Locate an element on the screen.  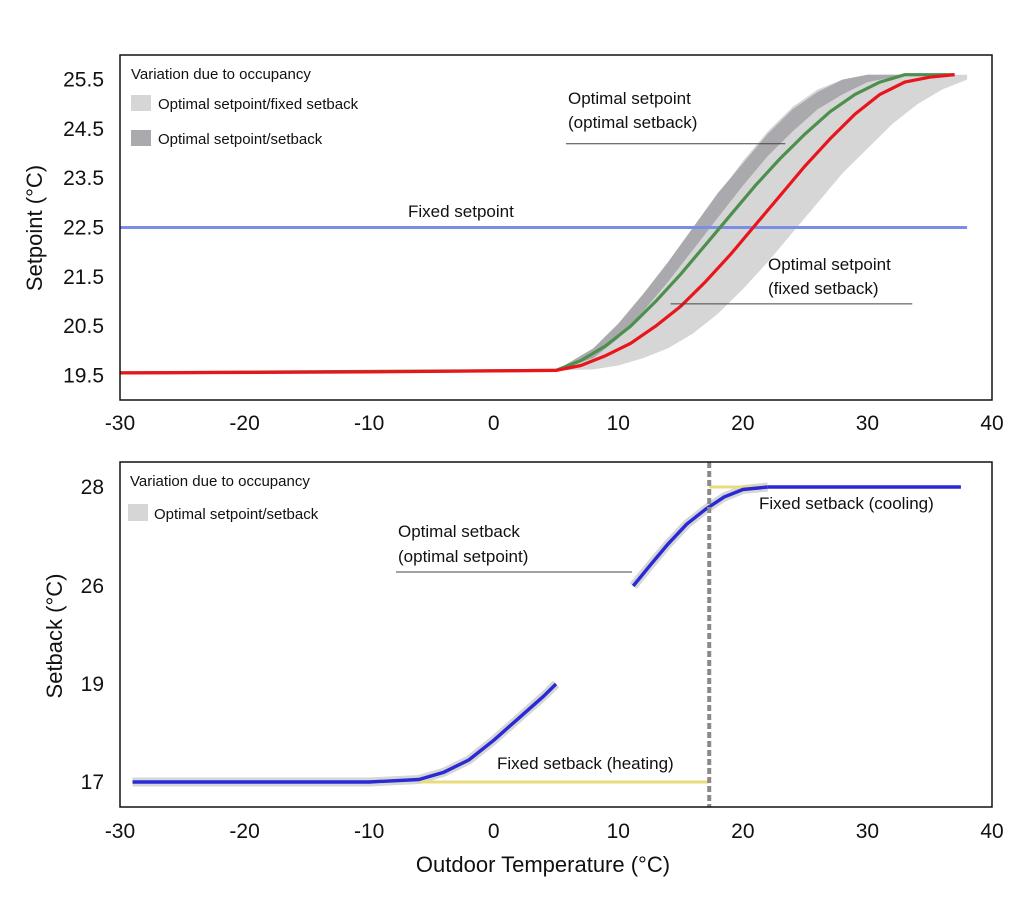
series-optimal-setback-optimal-setpoint is located at coordinates (699, 536).